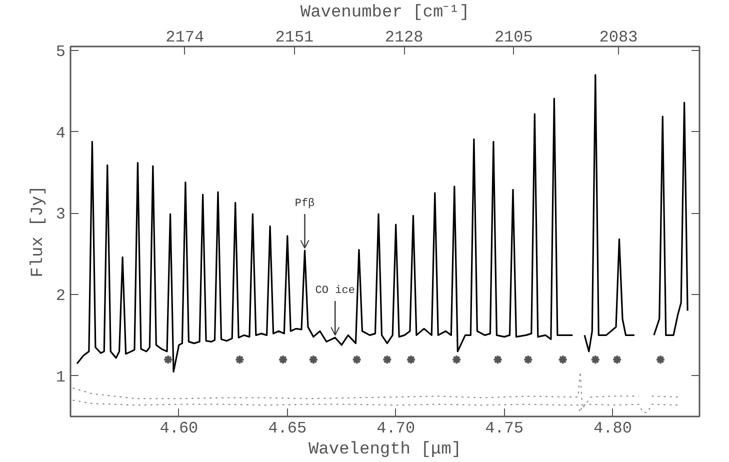  I want to click on x2-tick-label: 2151, so click(294, 37).